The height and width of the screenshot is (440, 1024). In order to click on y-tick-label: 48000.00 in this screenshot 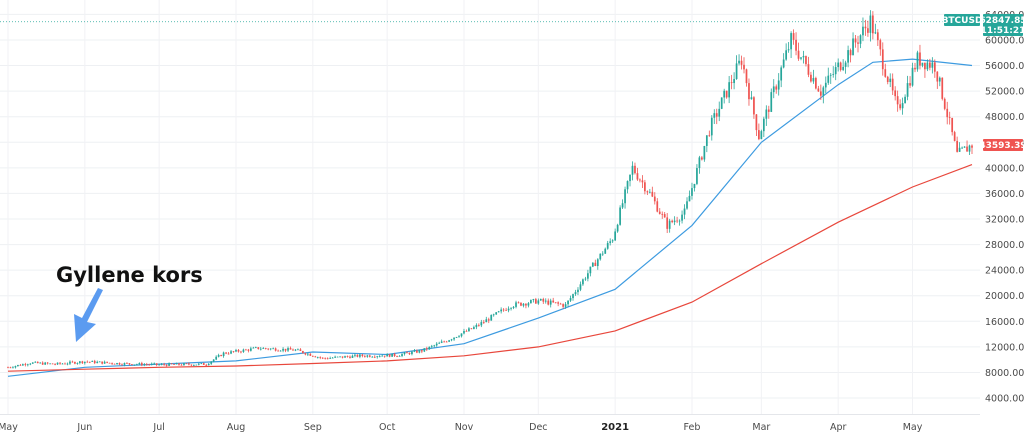, I will do `click(1004, 117)`.